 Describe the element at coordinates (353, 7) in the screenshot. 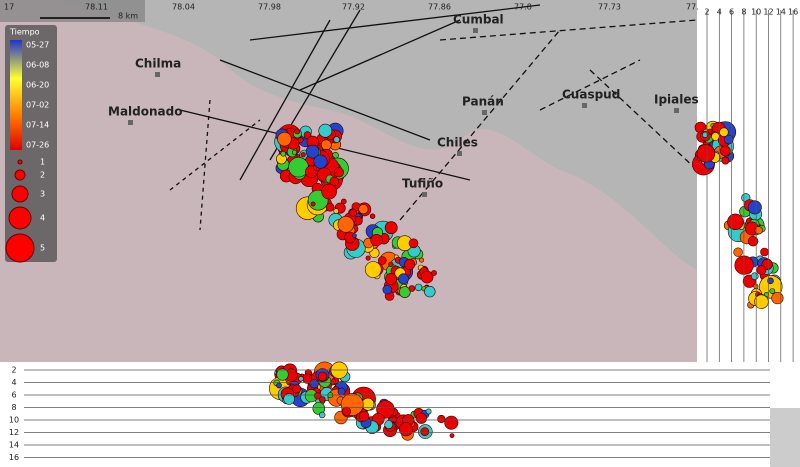

I see `axis-label: 77.92` at that location.